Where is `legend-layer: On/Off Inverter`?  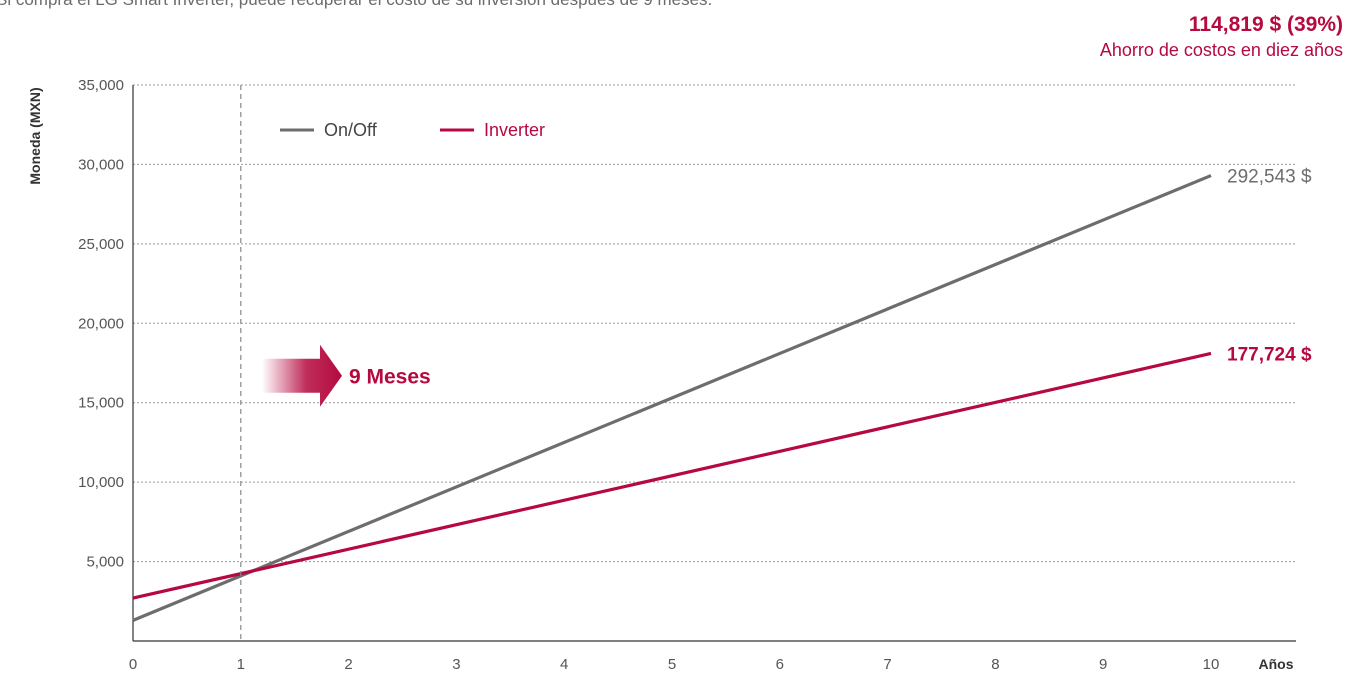
legend-layer: On/Off Inverter is located at coordinates (412, 130).